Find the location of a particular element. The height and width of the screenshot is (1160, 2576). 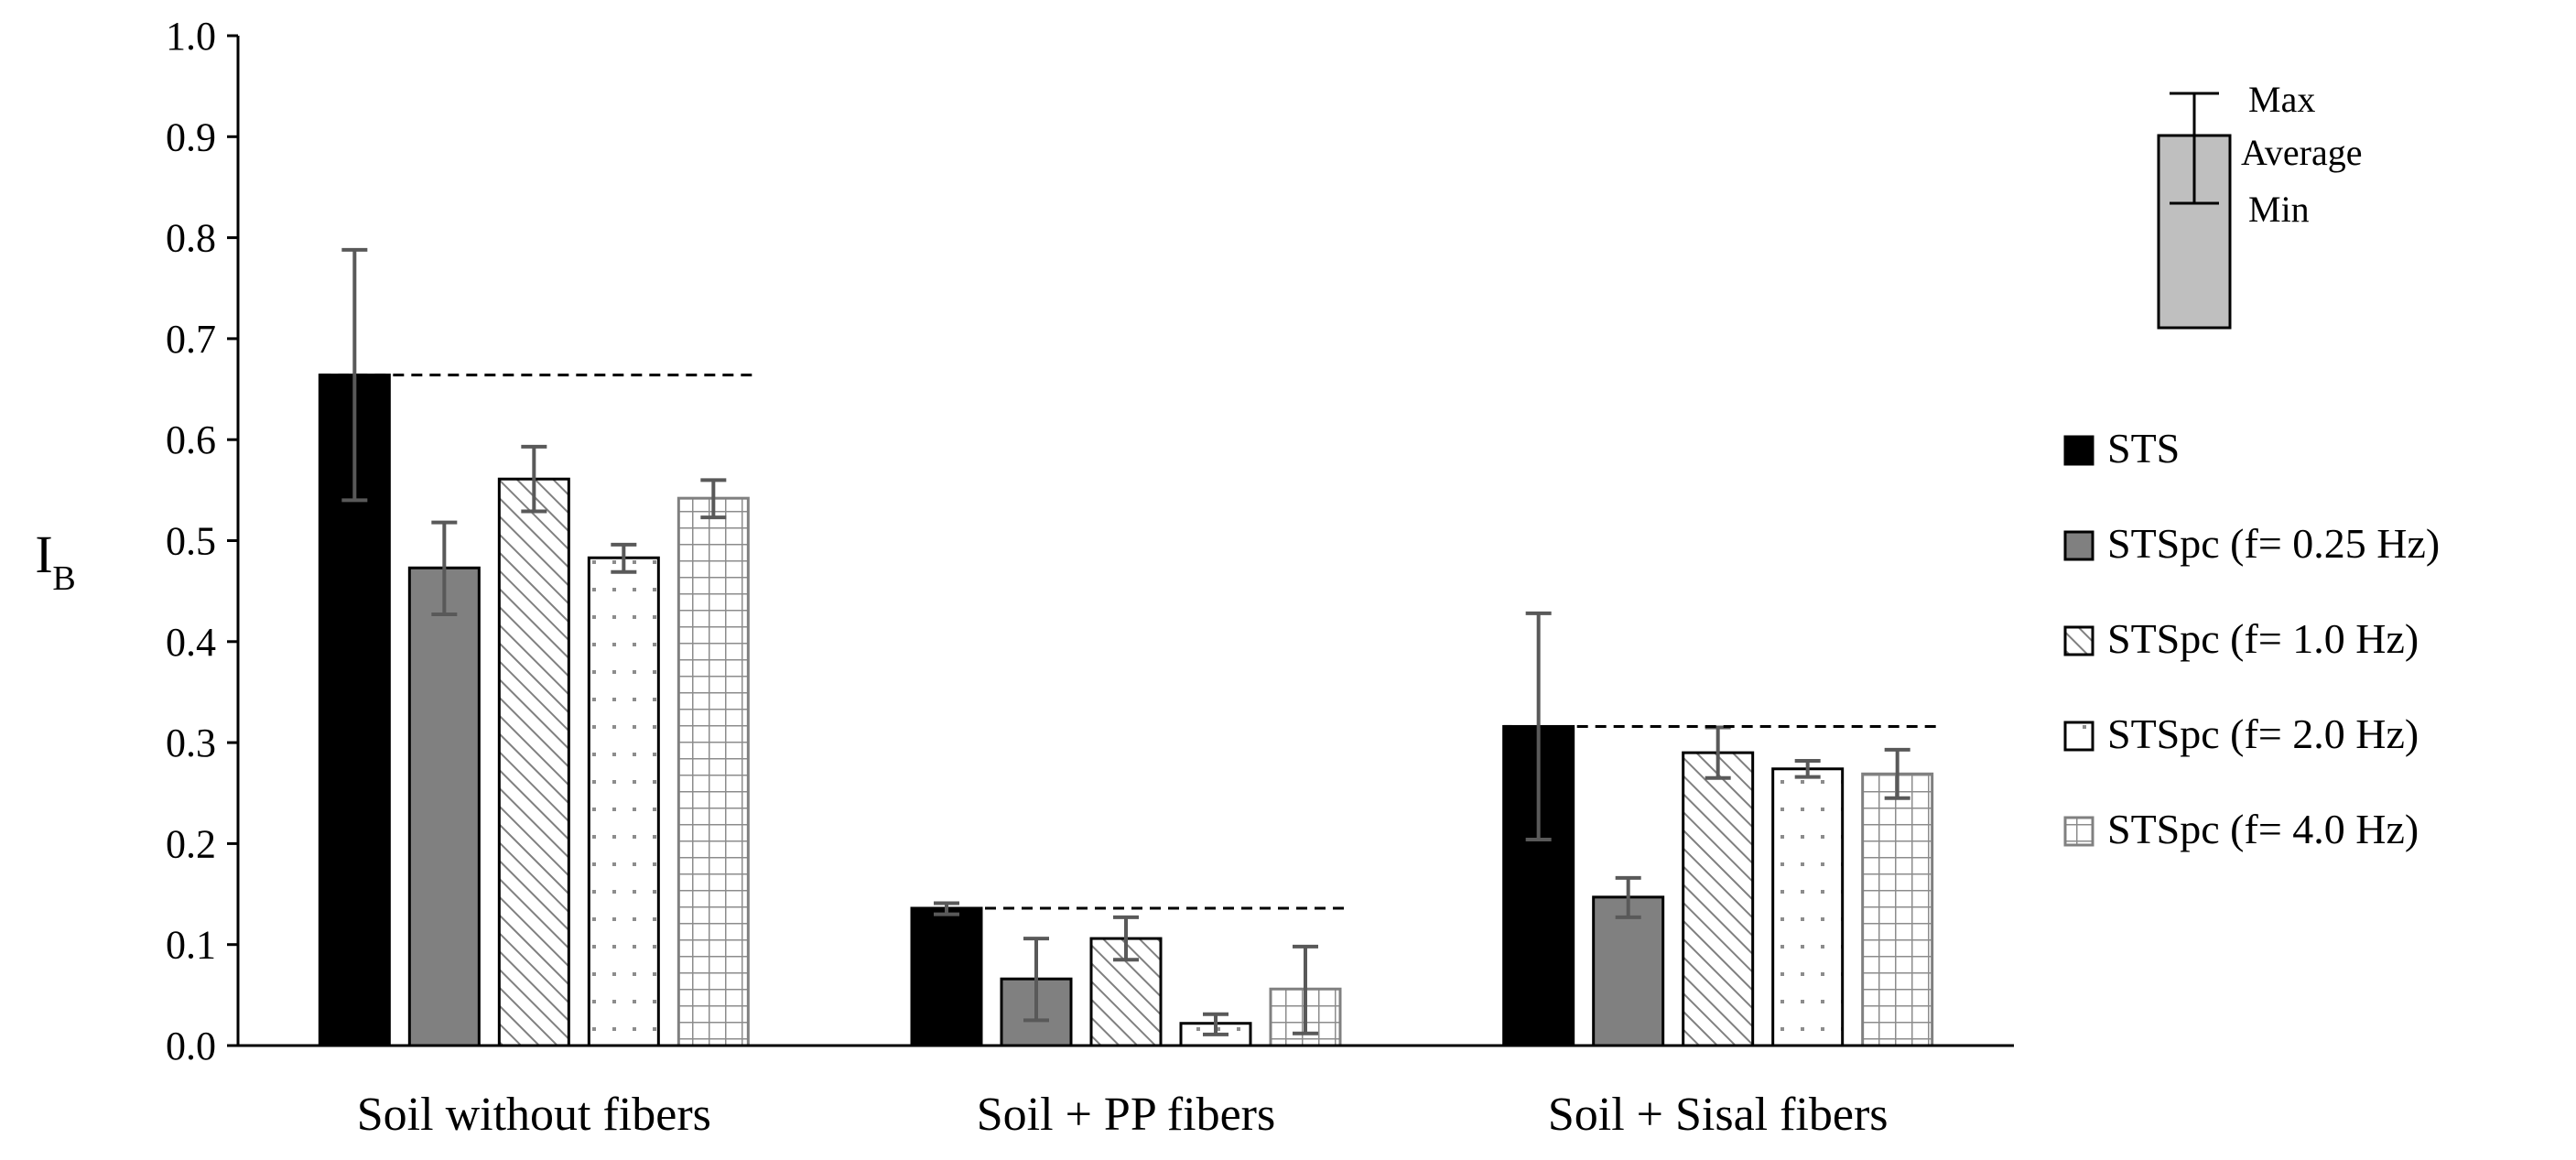

x-category-label: Soil + Sisal fibers is located at coordinates (1719, 1115).